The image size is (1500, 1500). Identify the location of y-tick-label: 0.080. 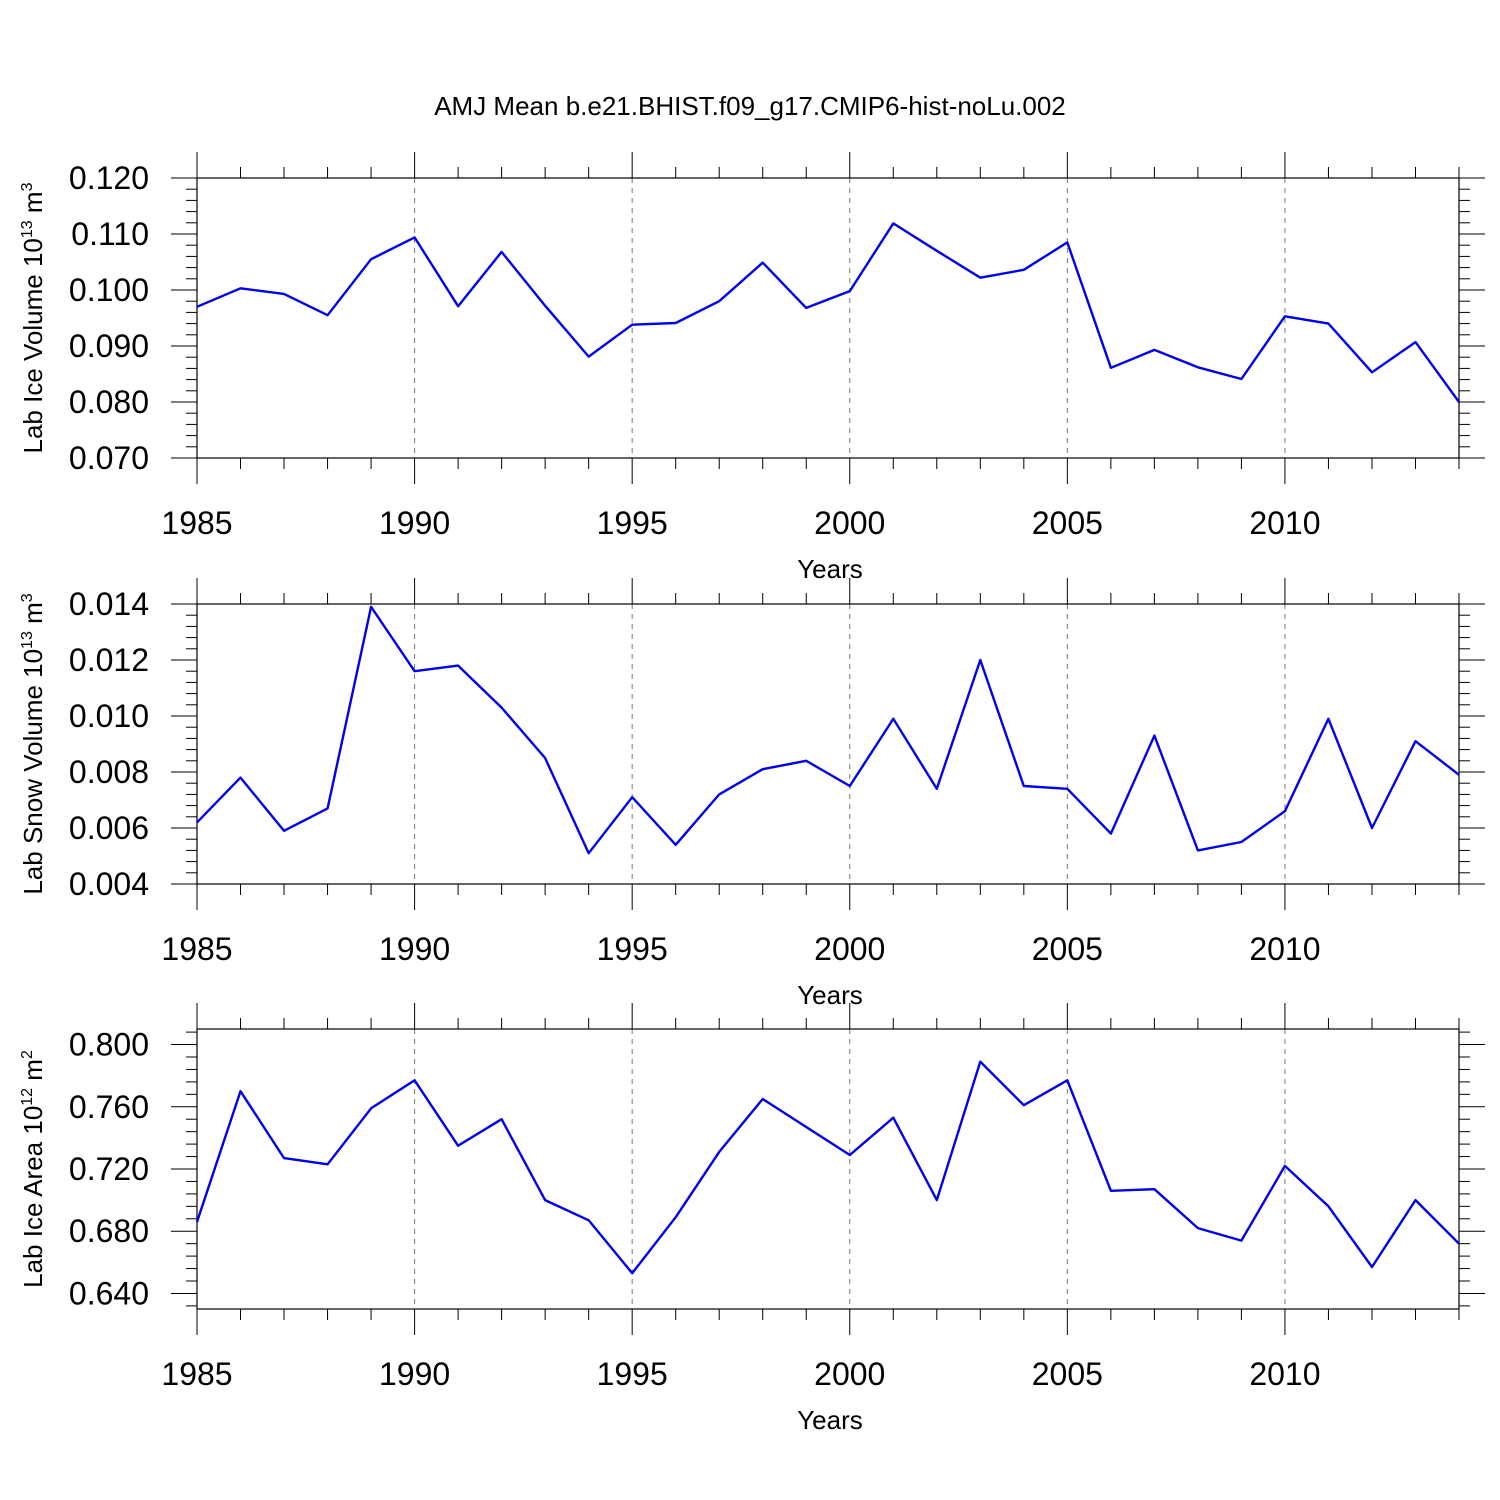
(109, 402).